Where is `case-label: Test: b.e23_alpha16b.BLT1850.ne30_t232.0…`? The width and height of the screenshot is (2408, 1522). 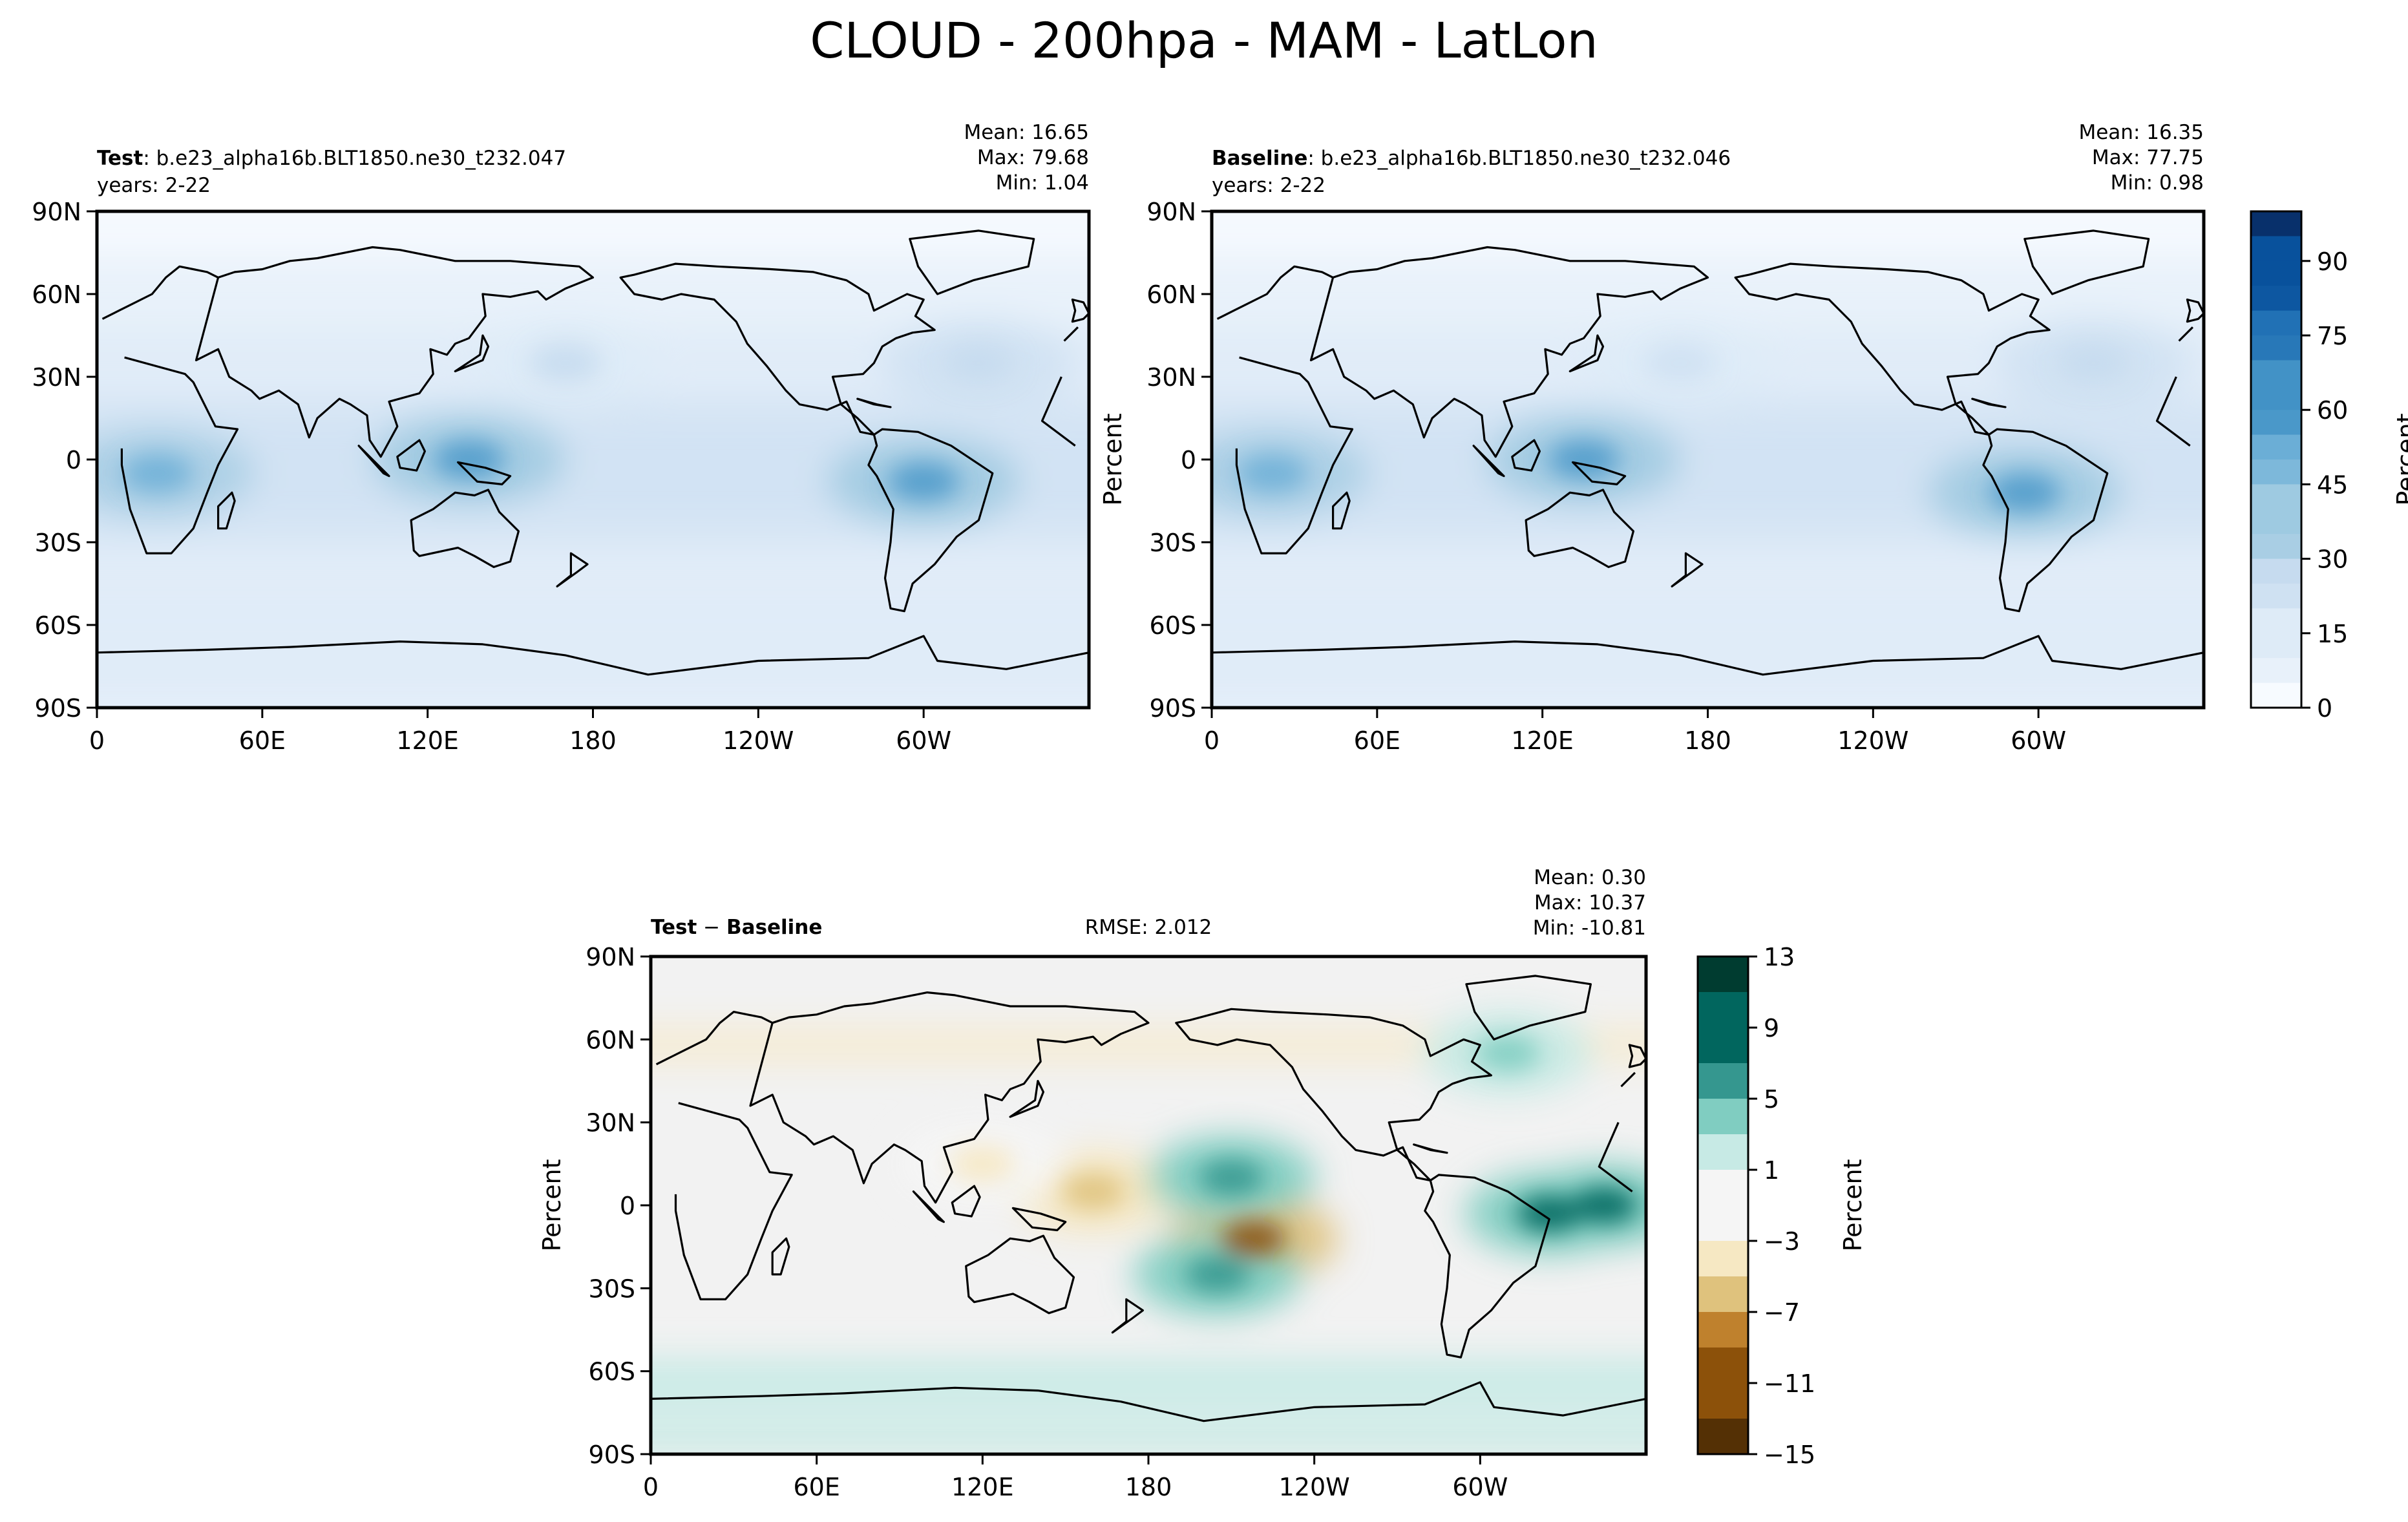 case-label: Test: b.e23_alpha16b.BLT1850.ne30_t232.0… is located at coordinates (331, 158).